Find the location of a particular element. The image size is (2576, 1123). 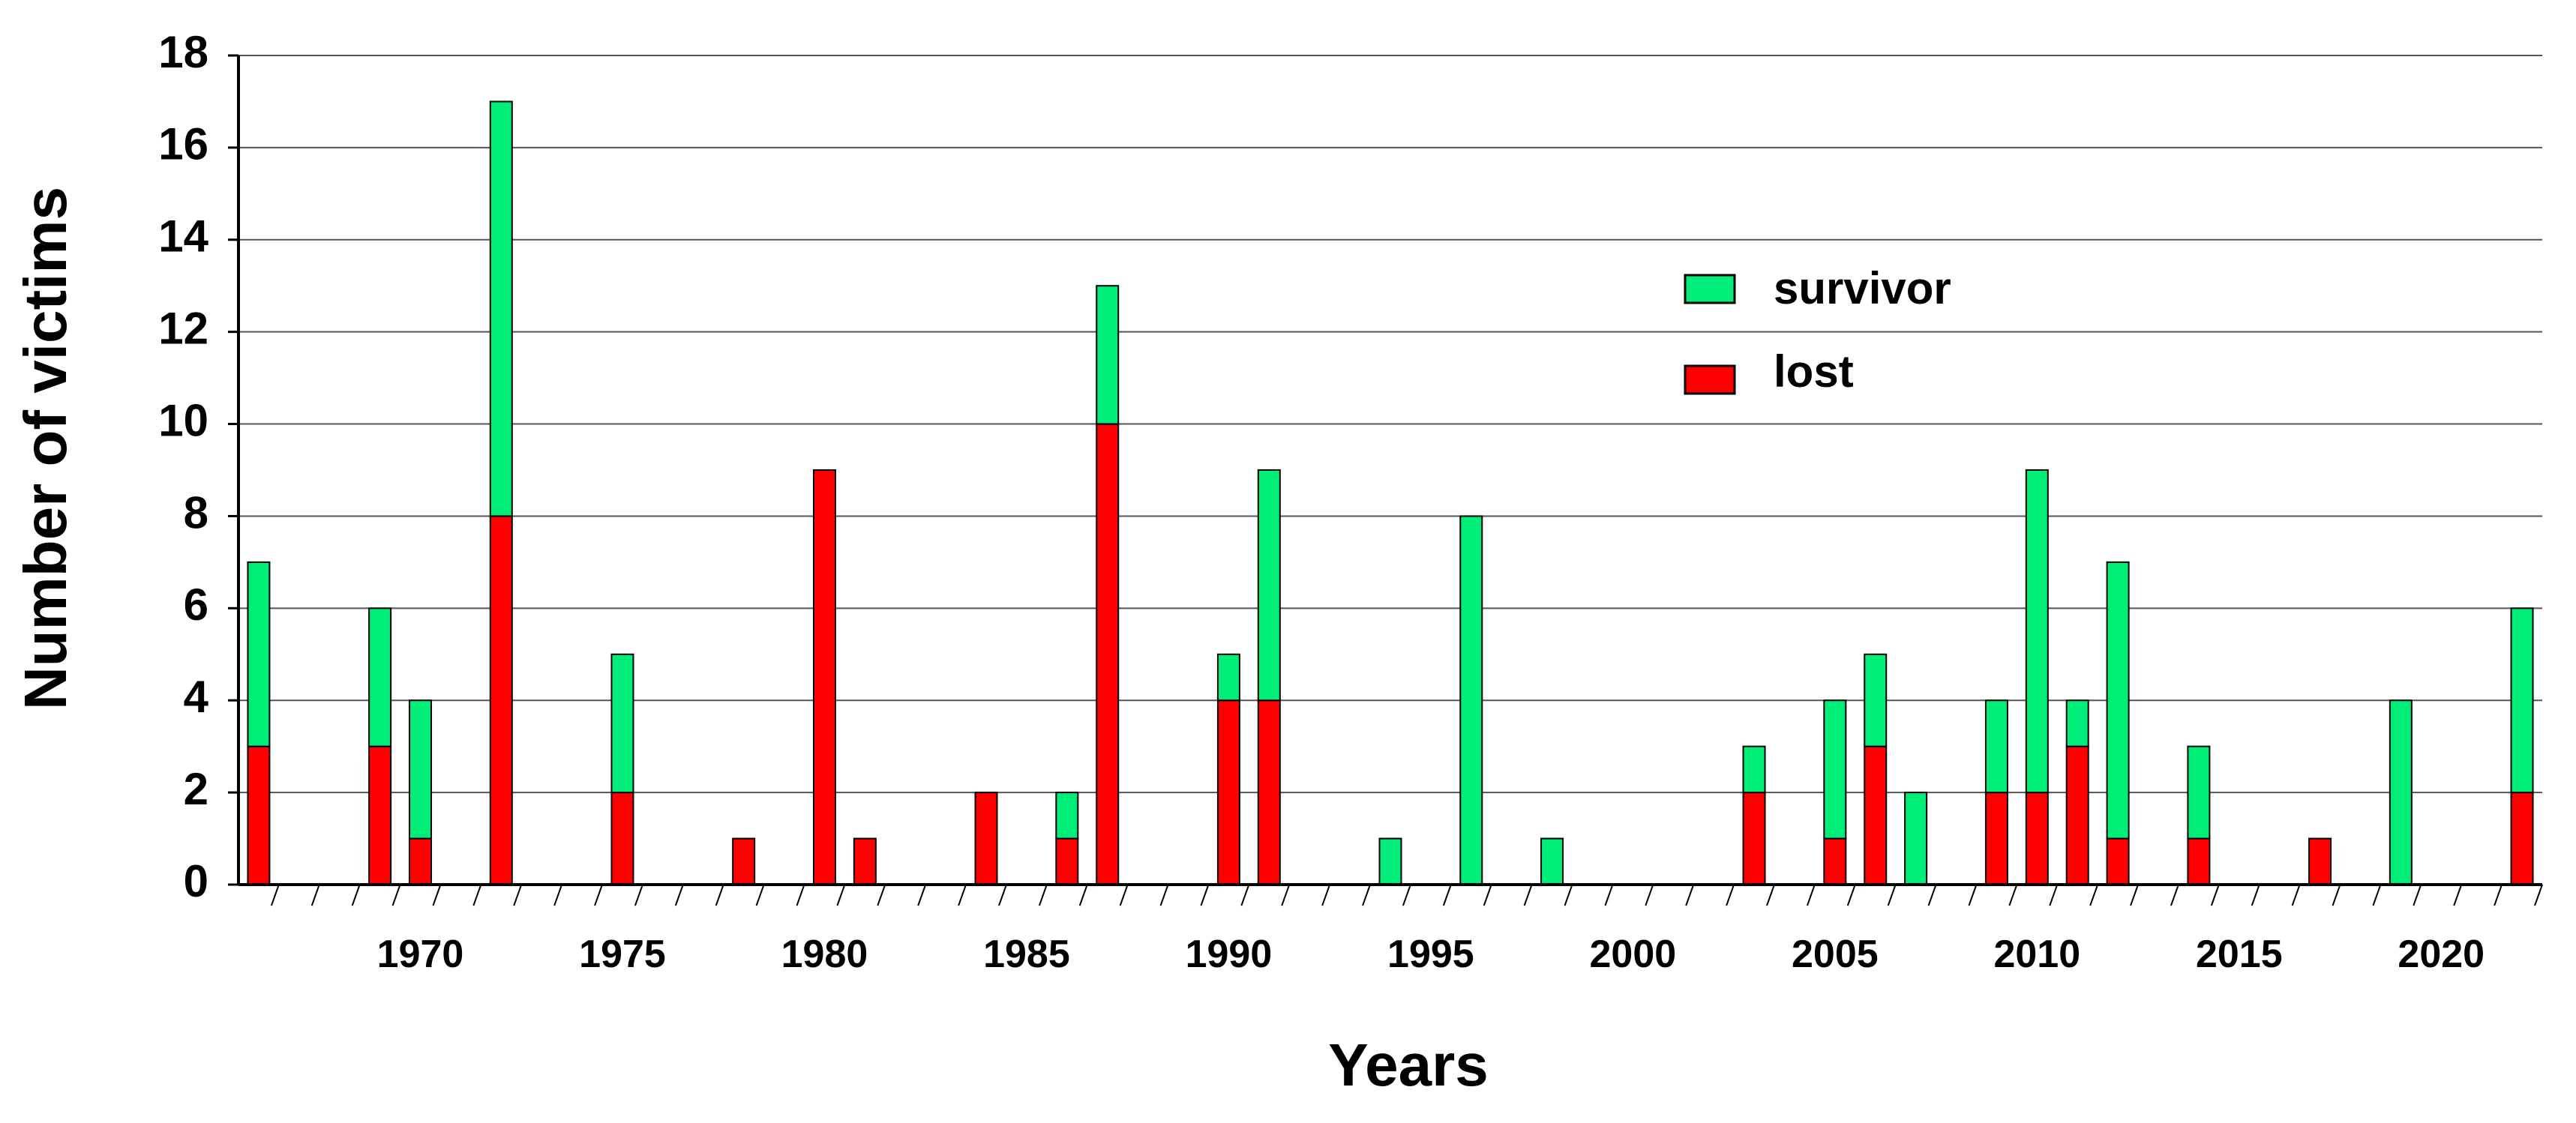

x-tick-label: 1985 is located at coordinates (1027, 955).